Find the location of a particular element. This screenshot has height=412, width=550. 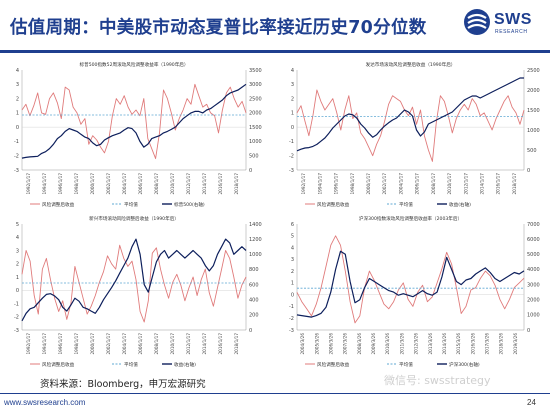

y-tick-label-right: 7000 is located at coordinates (533, 225).